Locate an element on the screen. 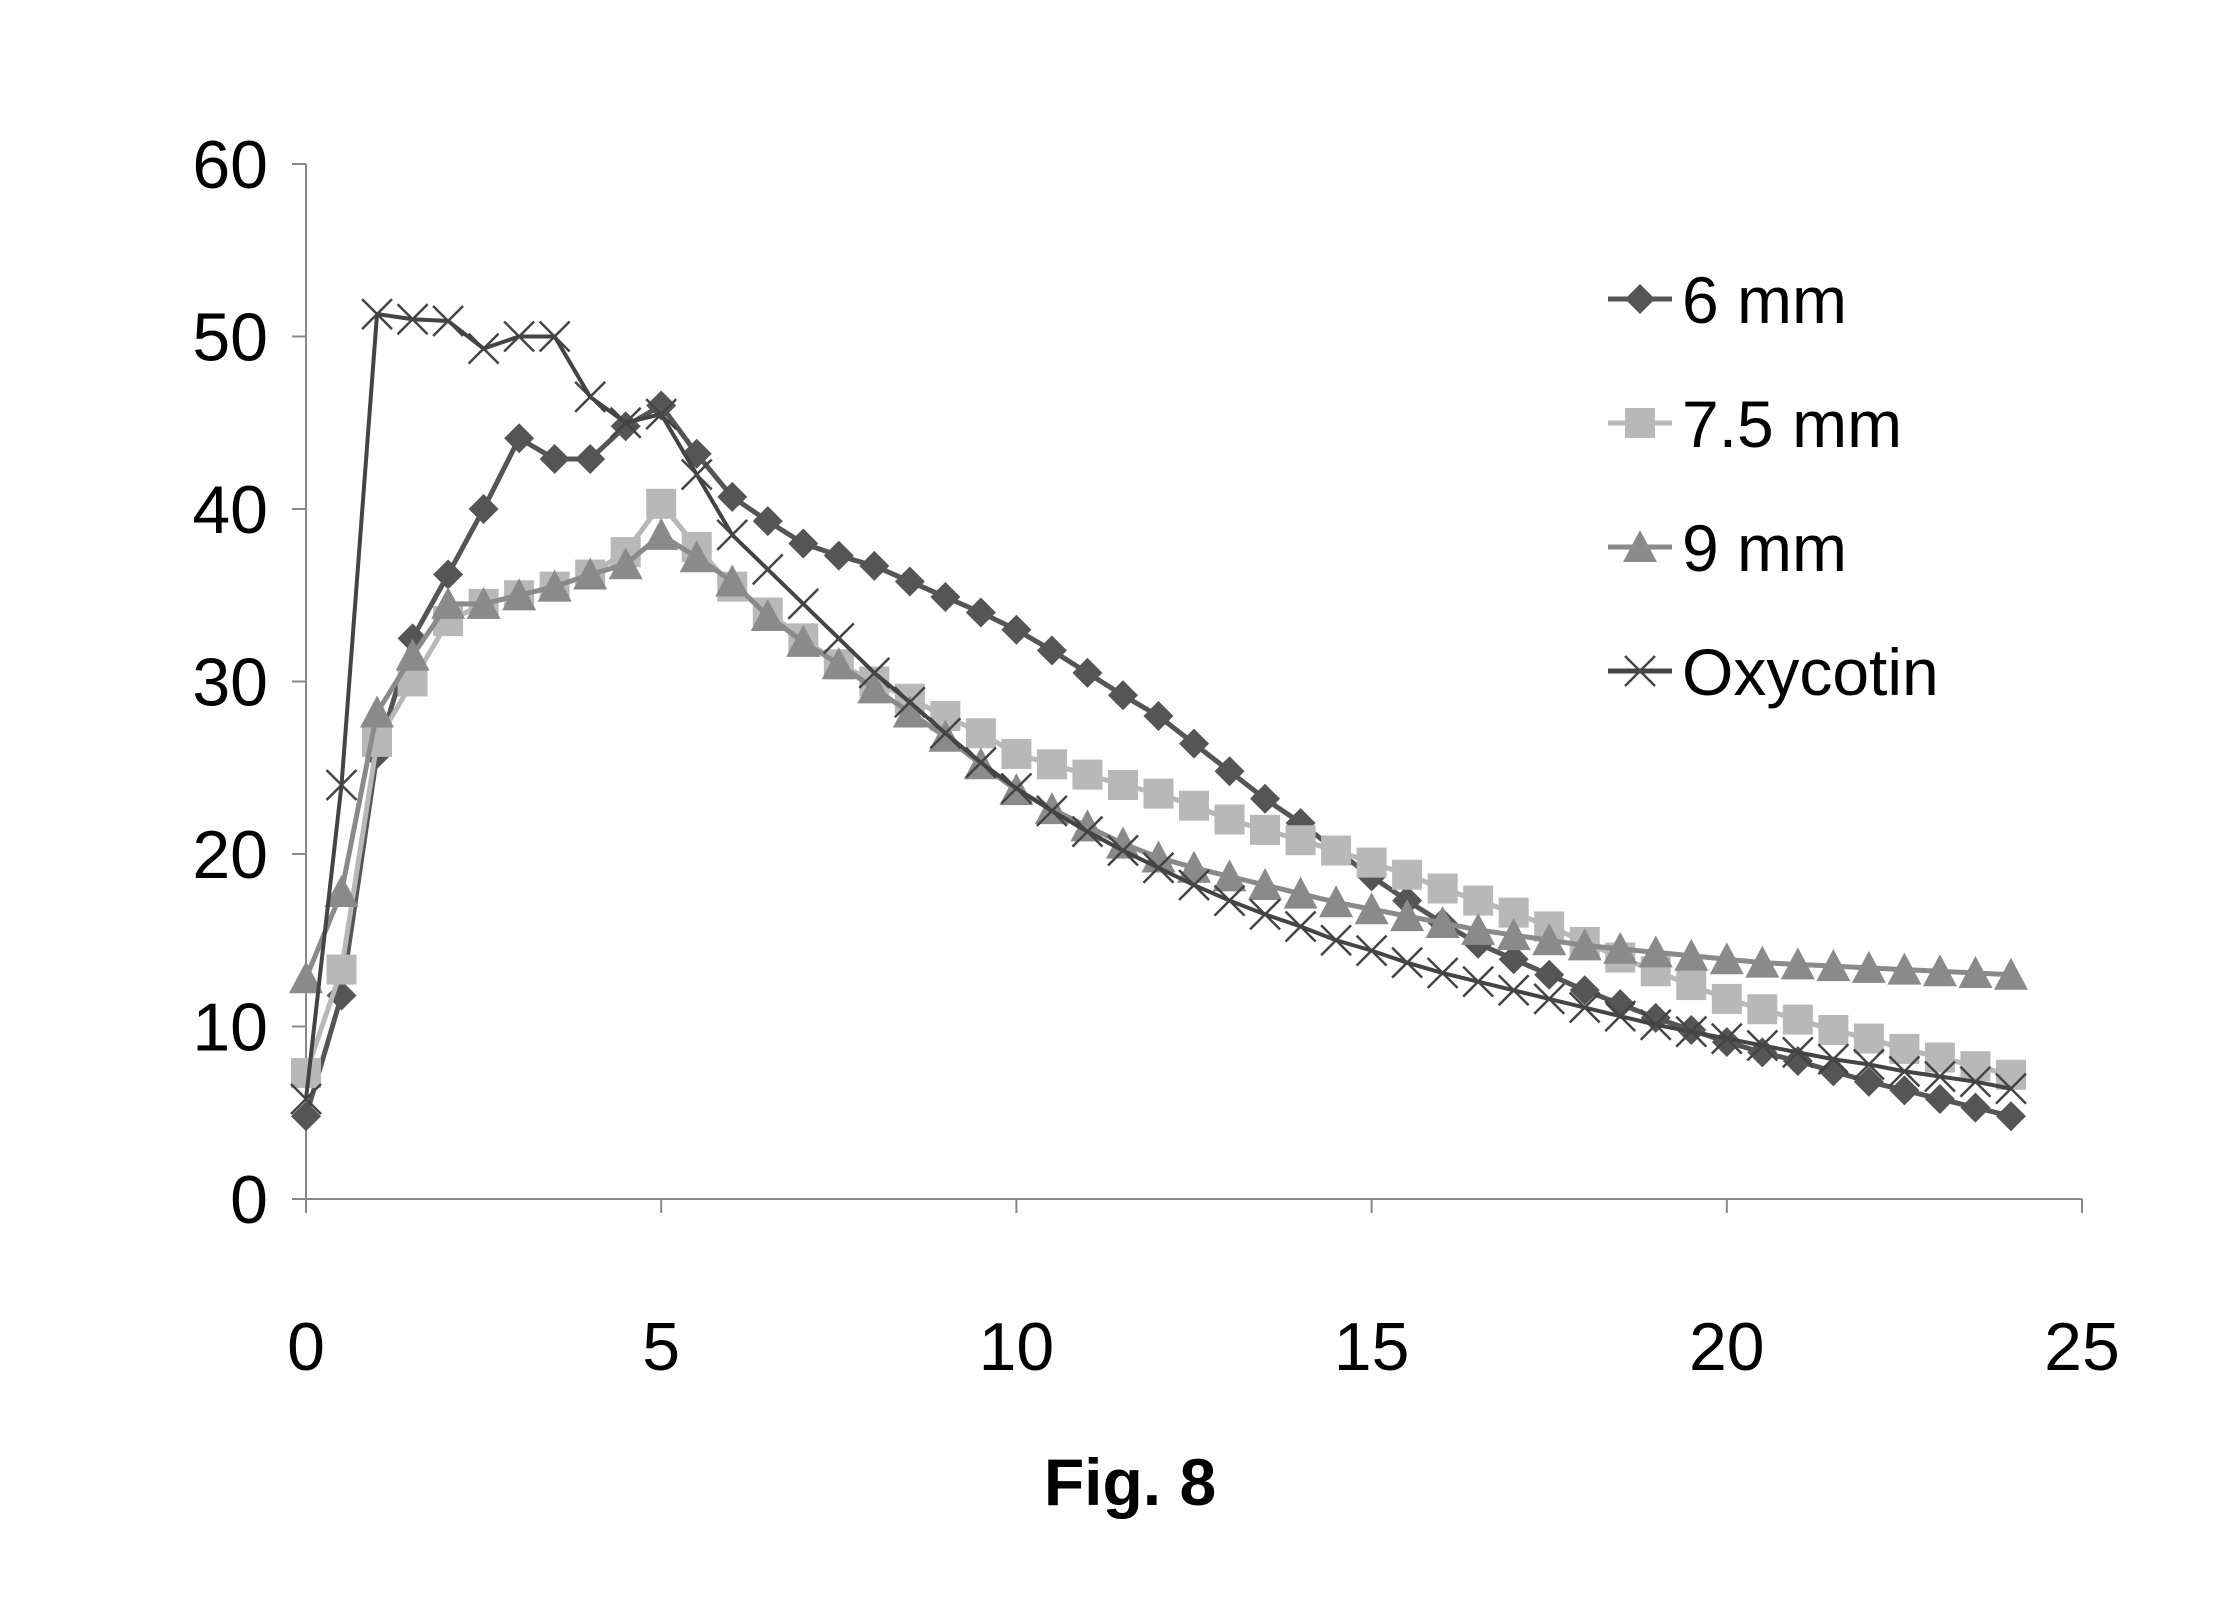 The width and height of the screenshot is (2226, 1613). y-tick-label: 60 is located at coordinates (230, 165).